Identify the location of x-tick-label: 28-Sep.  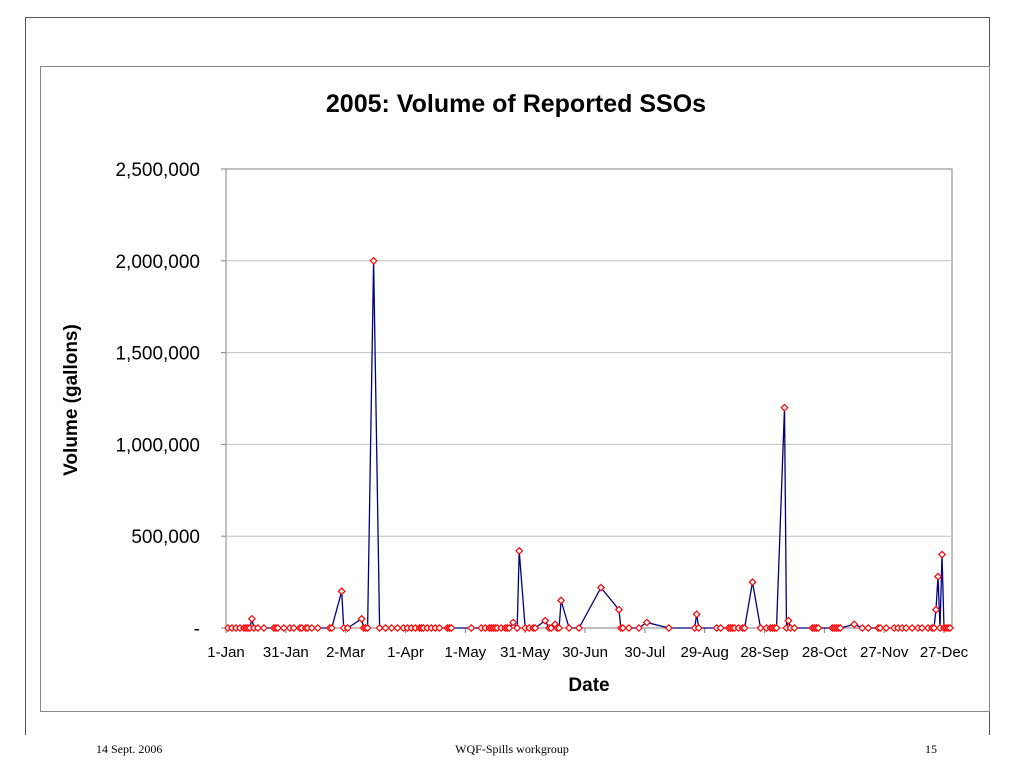
(764, 652).